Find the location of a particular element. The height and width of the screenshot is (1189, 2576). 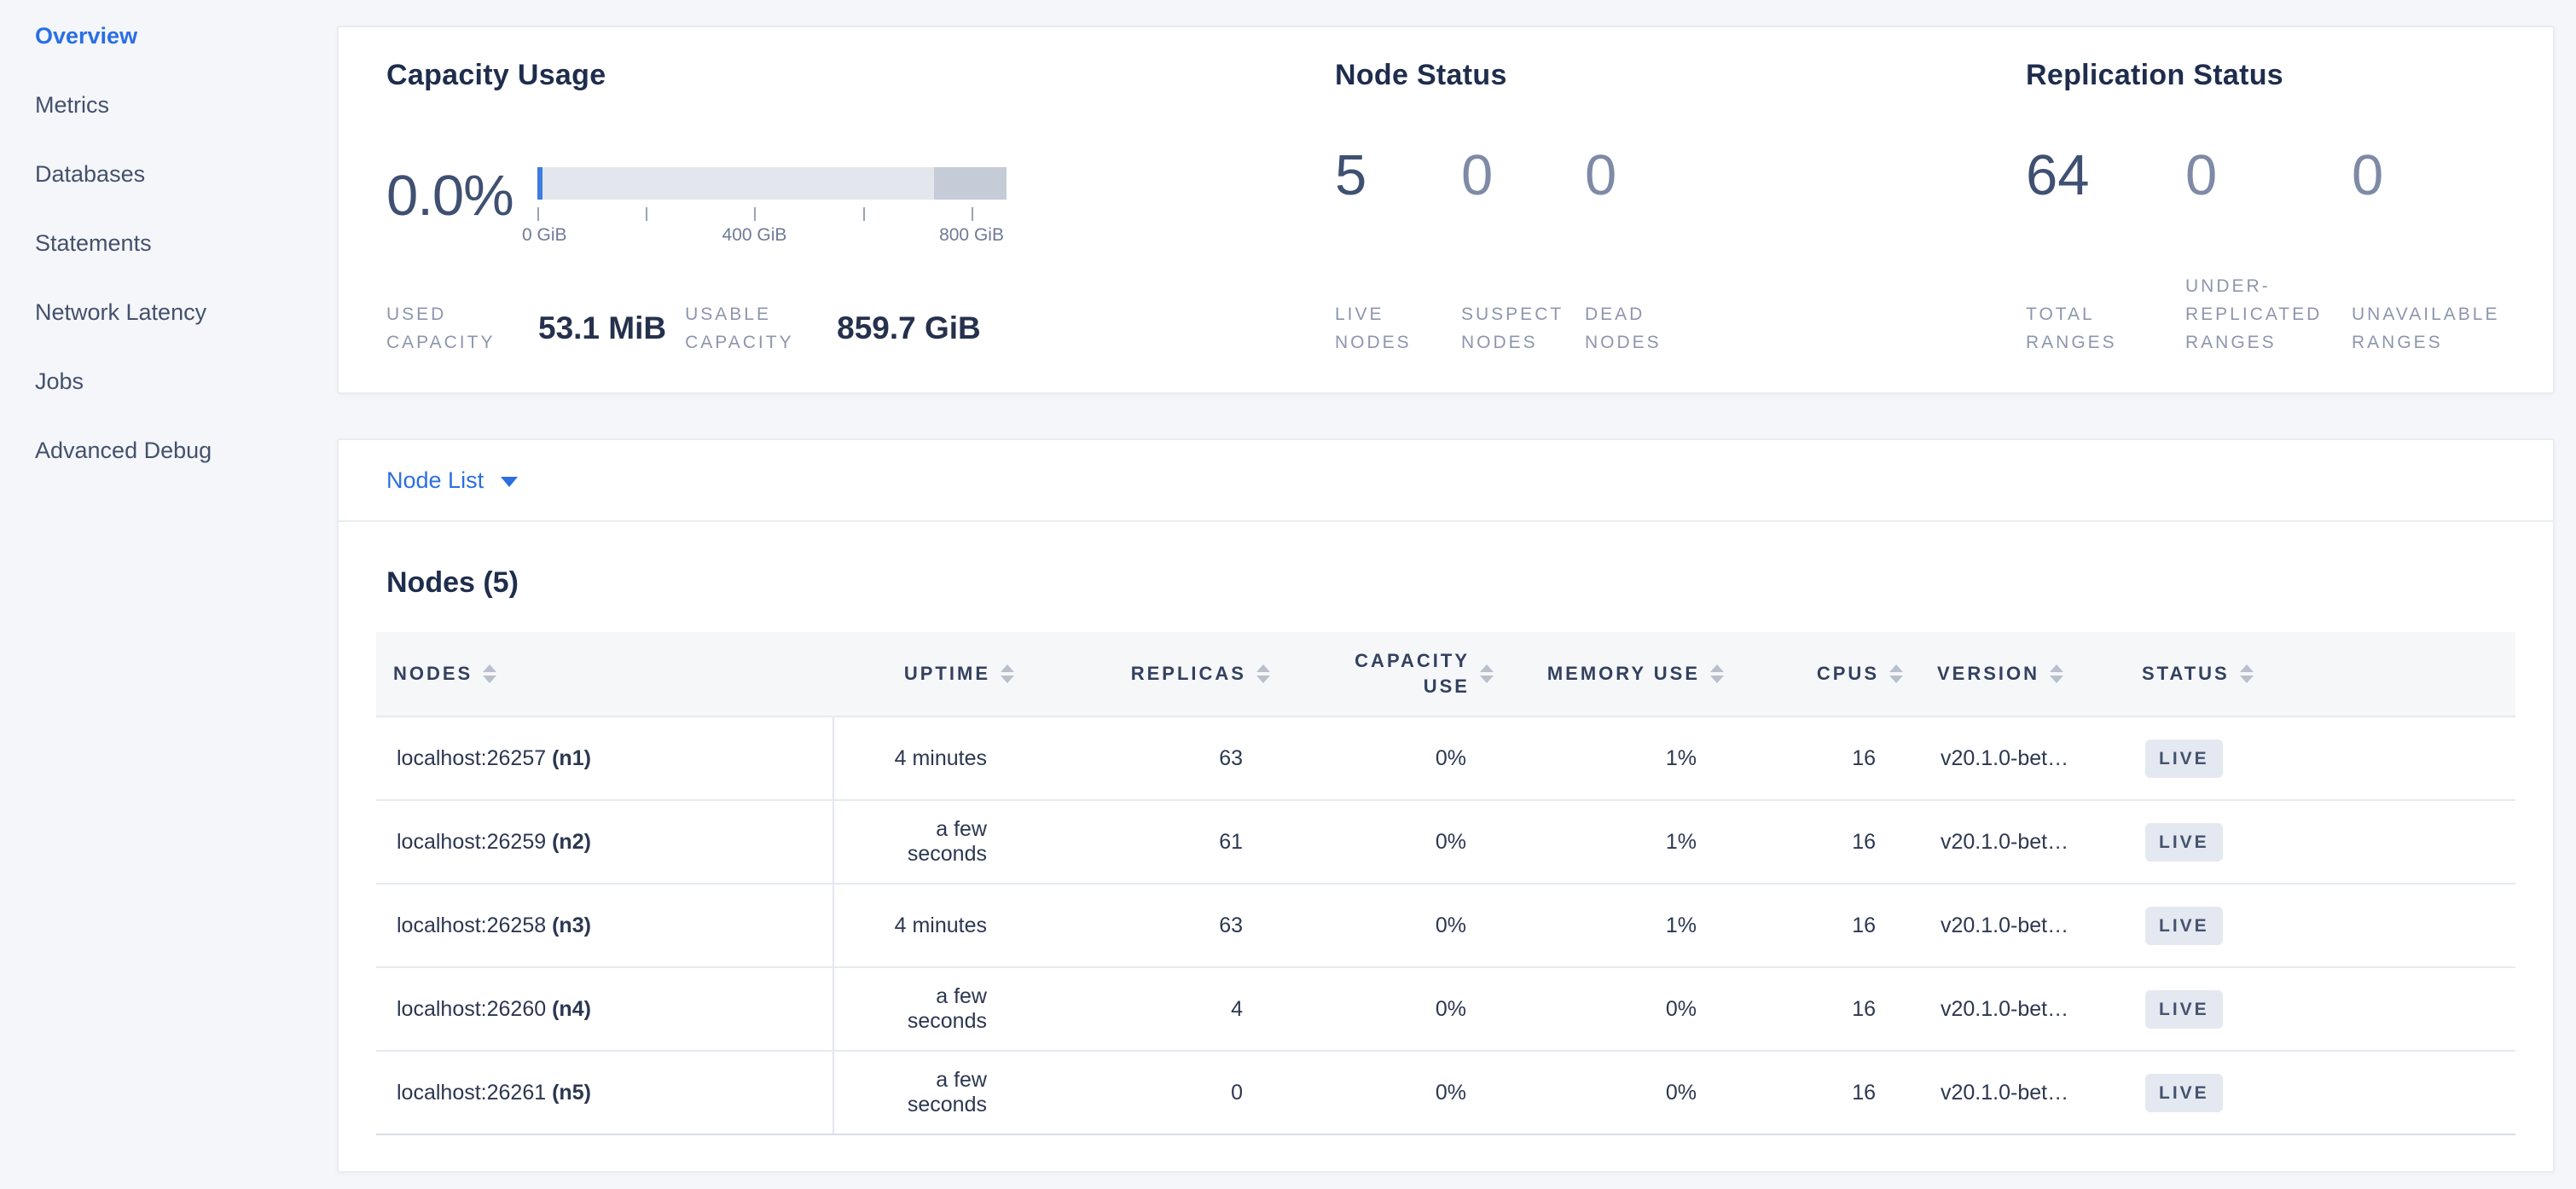

sidebar-item-metrics: Metrics is located at coordinates (72, 105).